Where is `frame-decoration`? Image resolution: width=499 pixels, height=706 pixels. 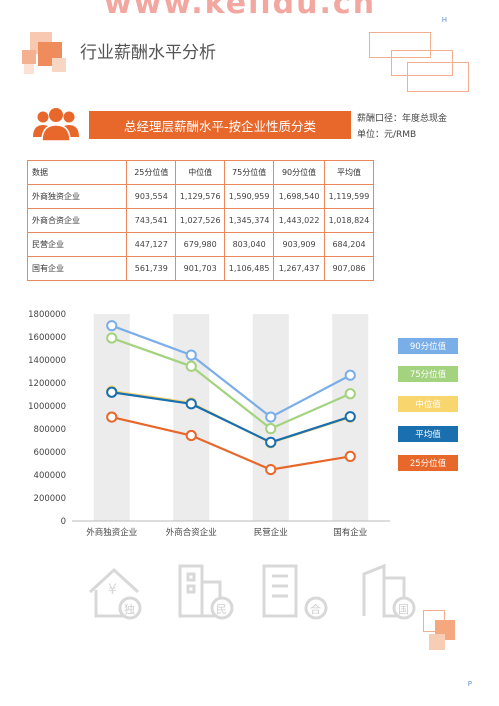 frame-decoration is located at coordinates (419, 67).